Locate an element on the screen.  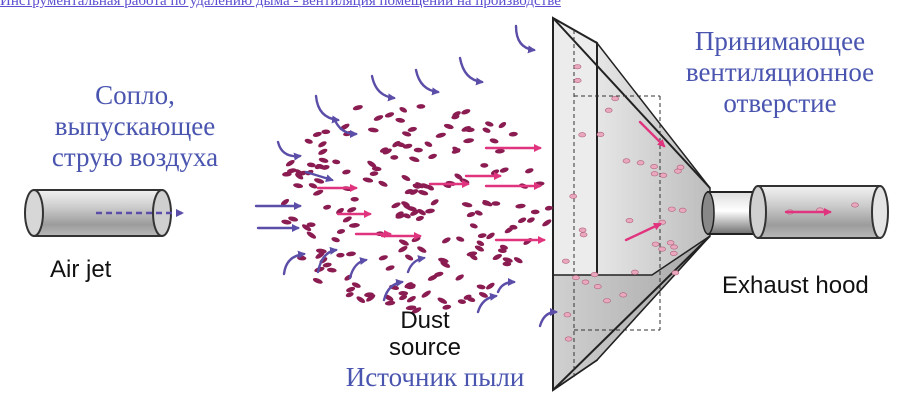
dust-source-label: Dust source is located at coordinates (425, 334).